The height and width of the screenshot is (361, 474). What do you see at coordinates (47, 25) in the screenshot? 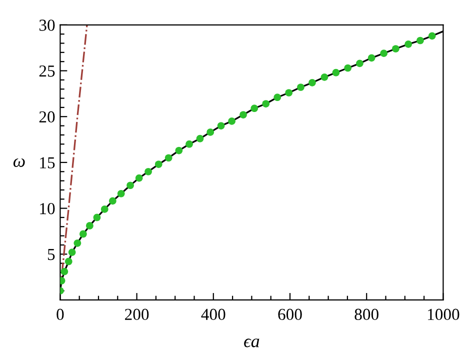
I see `y-tick-label: 30` at bounding box center [47, 25].